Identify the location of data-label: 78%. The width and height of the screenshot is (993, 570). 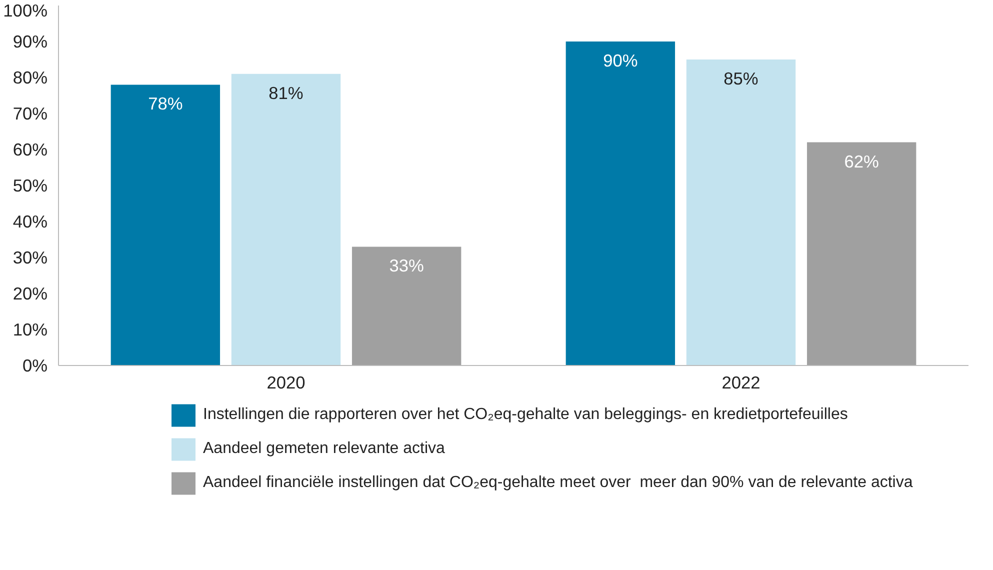
(165, 104).